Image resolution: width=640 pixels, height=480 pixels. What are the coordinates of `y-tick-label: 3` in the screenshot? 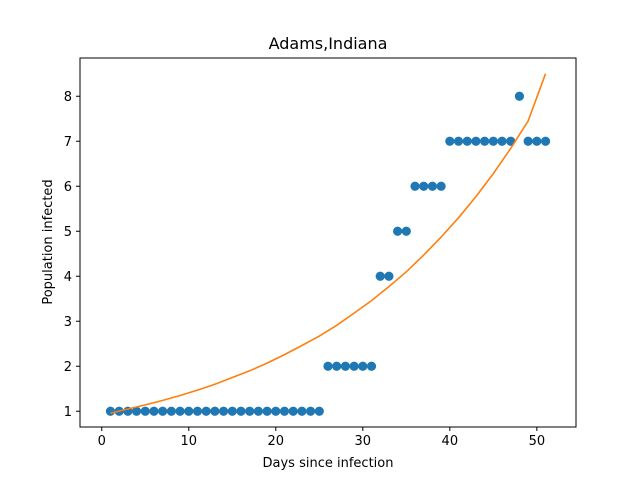 It's located at (68, 322).